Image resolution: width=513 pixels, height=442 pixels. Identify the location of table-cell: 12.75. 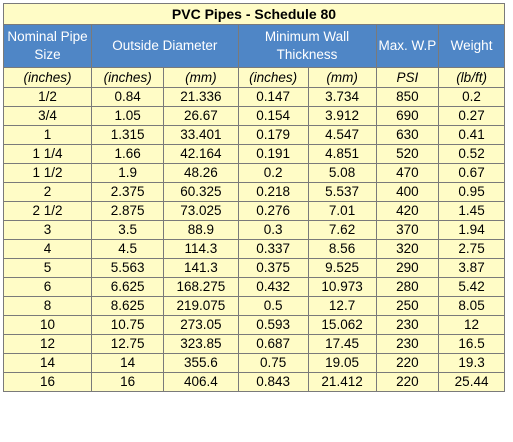
(128, 344).